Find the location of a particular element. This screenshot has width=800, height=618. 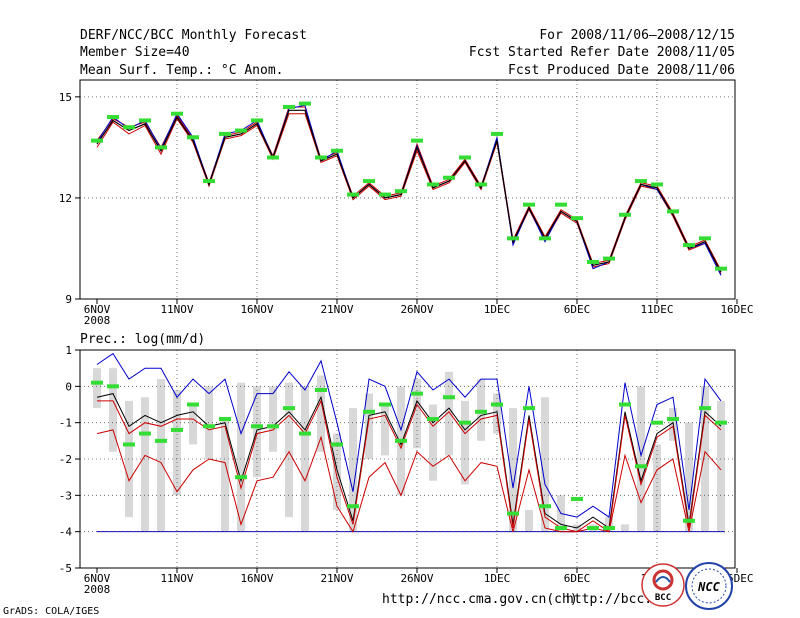

series-line-red-lower is located at coordinates (409, 481).